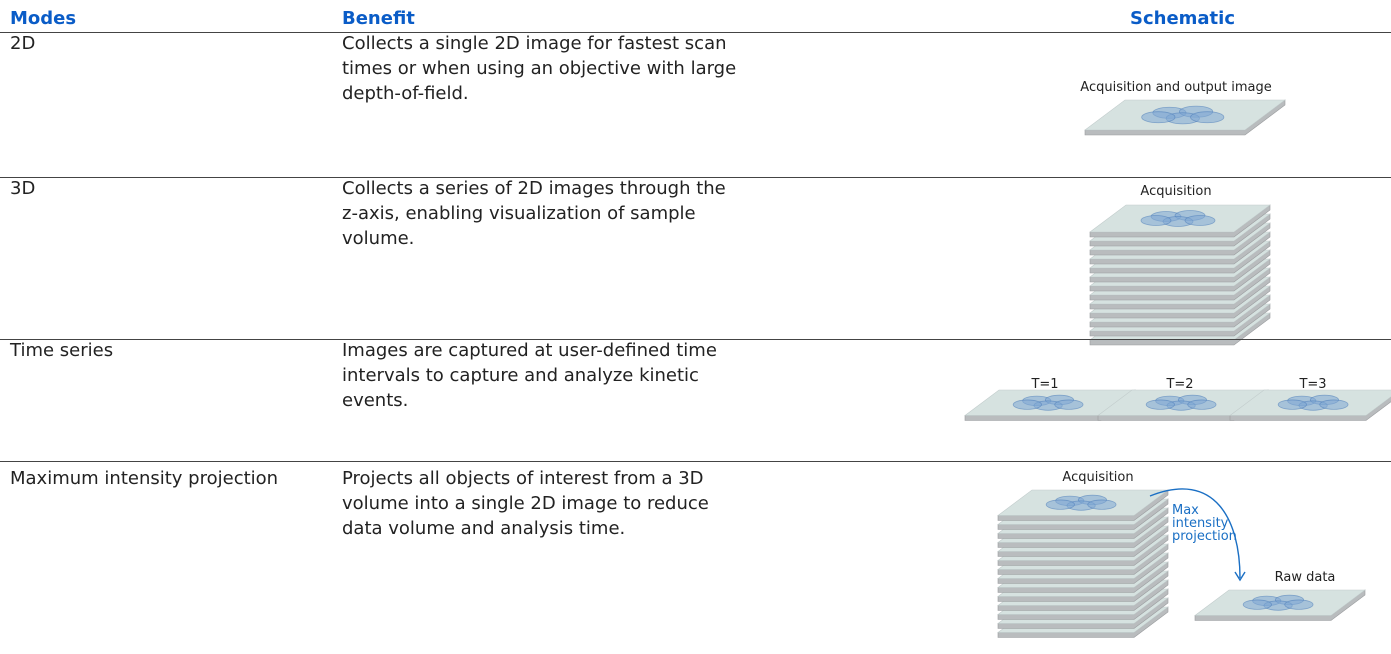  I want to click on schematic-label: T=3, so click(1313, 384).